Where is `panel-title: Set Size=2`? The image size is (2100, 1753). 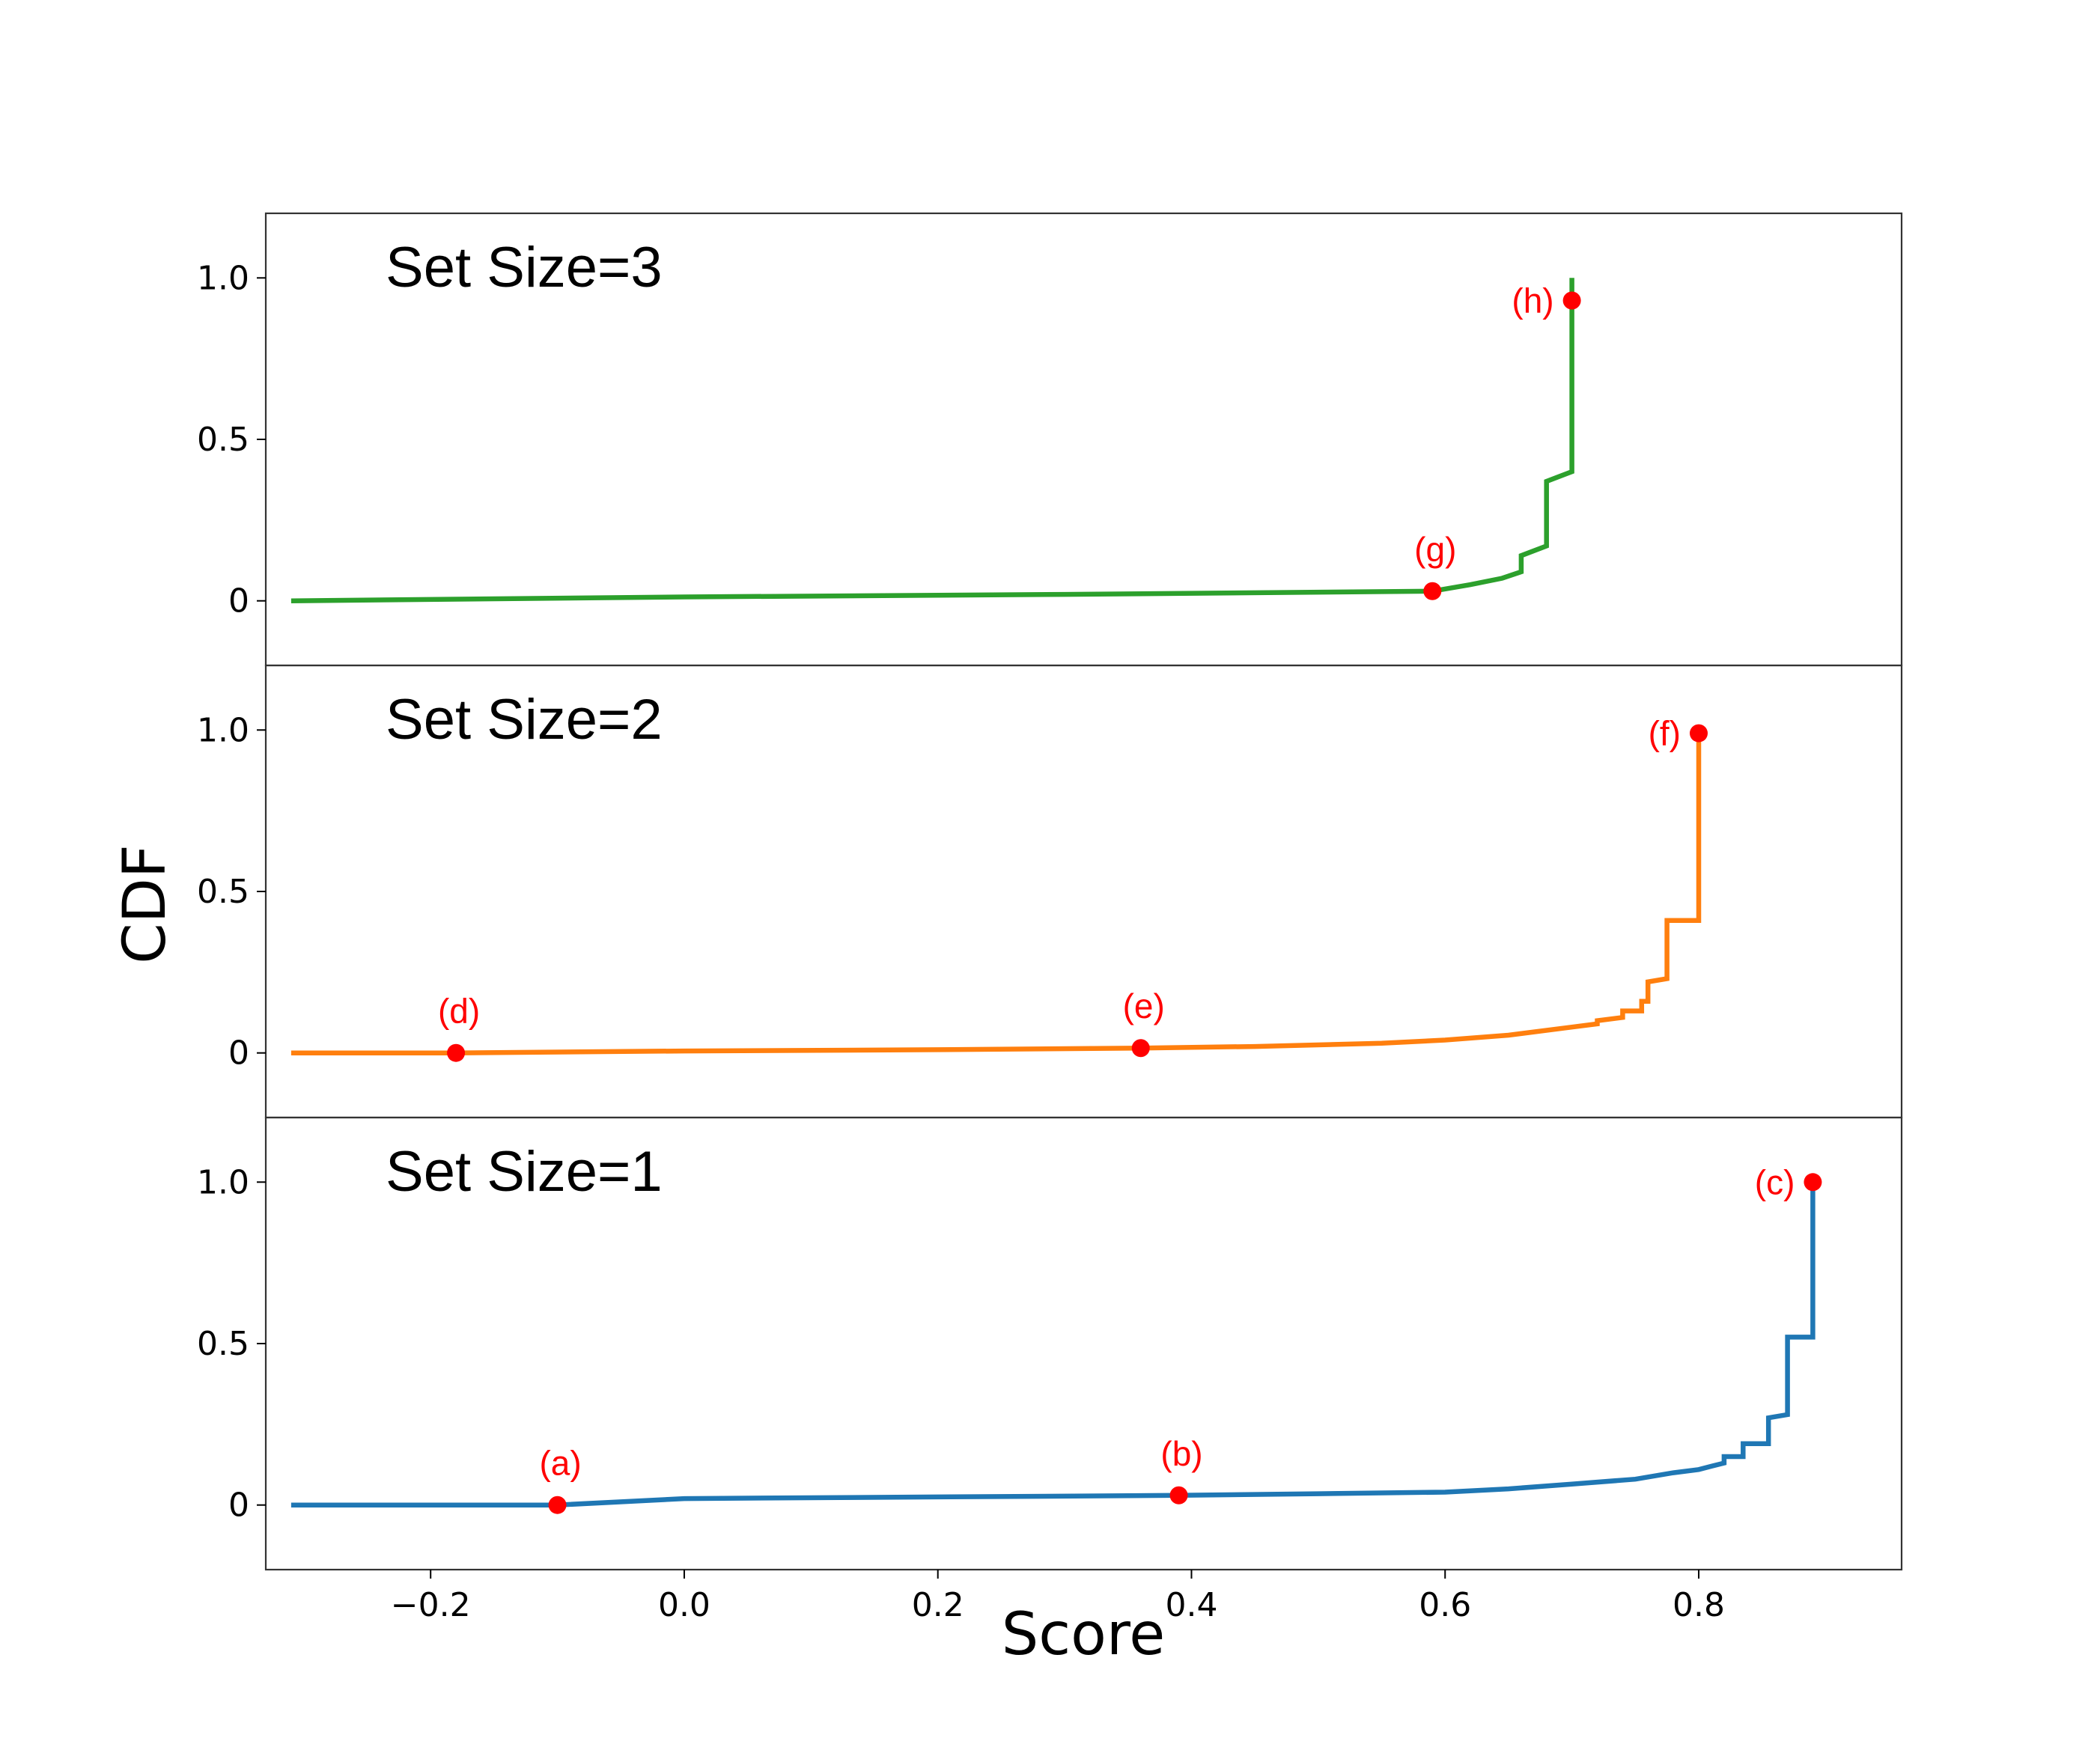 panel-title: Set Size=2 is located at coordinates (524, 720).